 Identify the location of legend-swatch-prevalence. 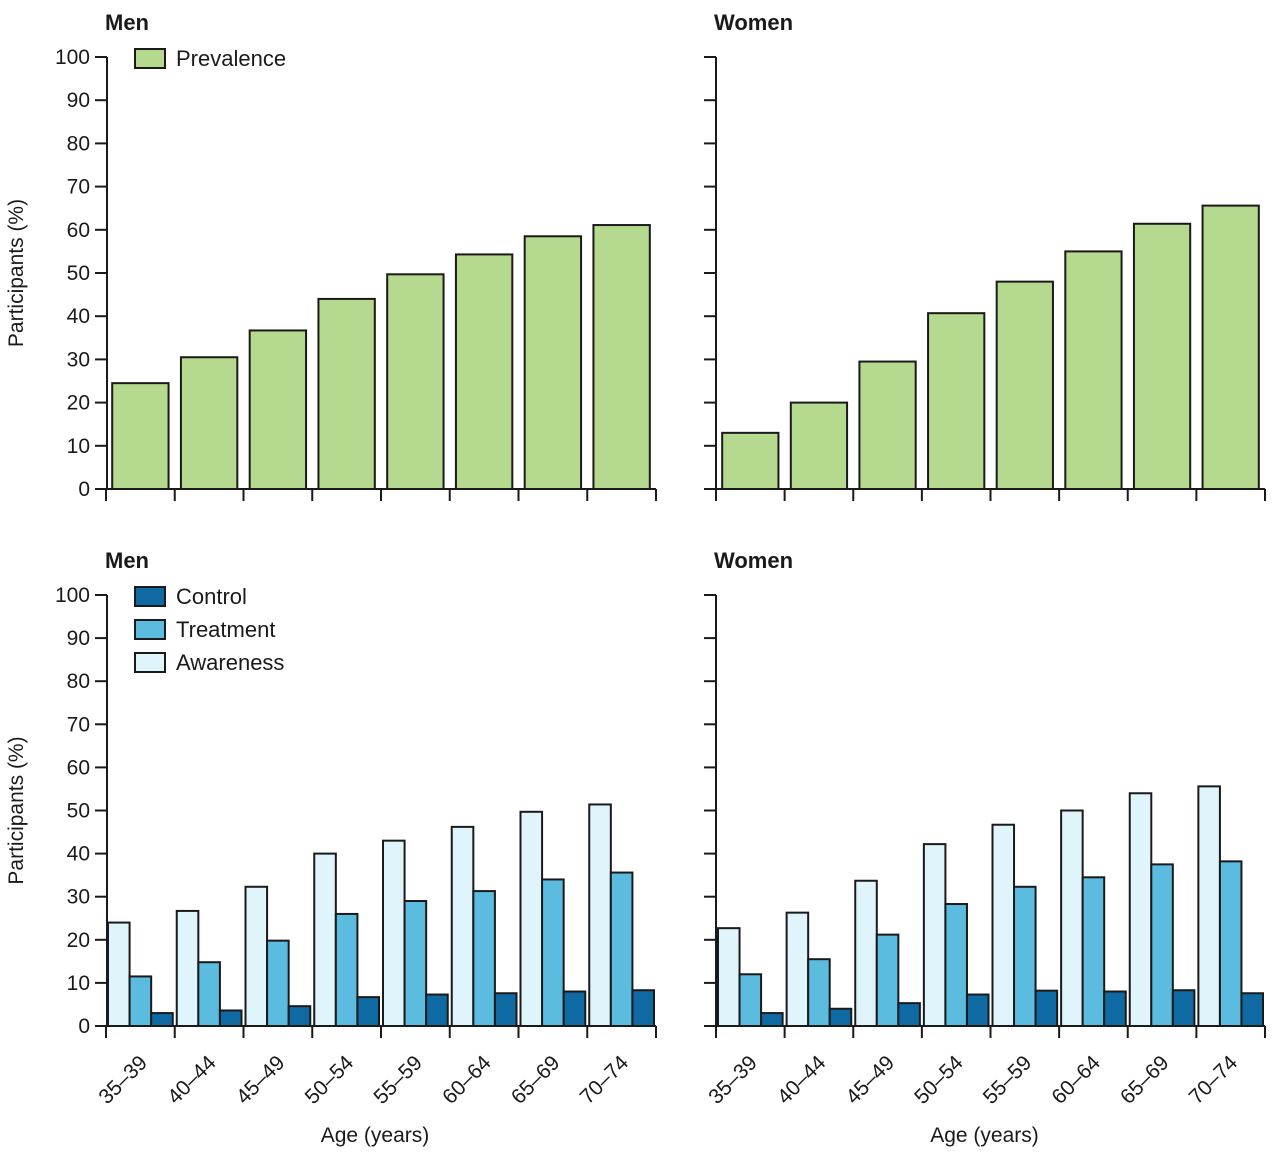
(150, 58).